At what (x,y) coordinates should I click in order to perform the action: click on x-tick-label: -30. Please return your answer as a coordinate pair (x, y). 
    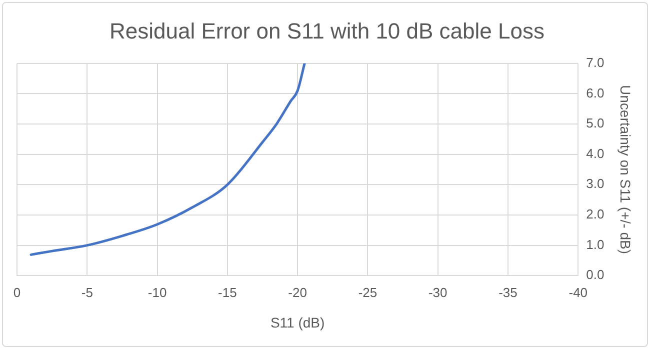
    Looking at the image, I should click on (438, 292).